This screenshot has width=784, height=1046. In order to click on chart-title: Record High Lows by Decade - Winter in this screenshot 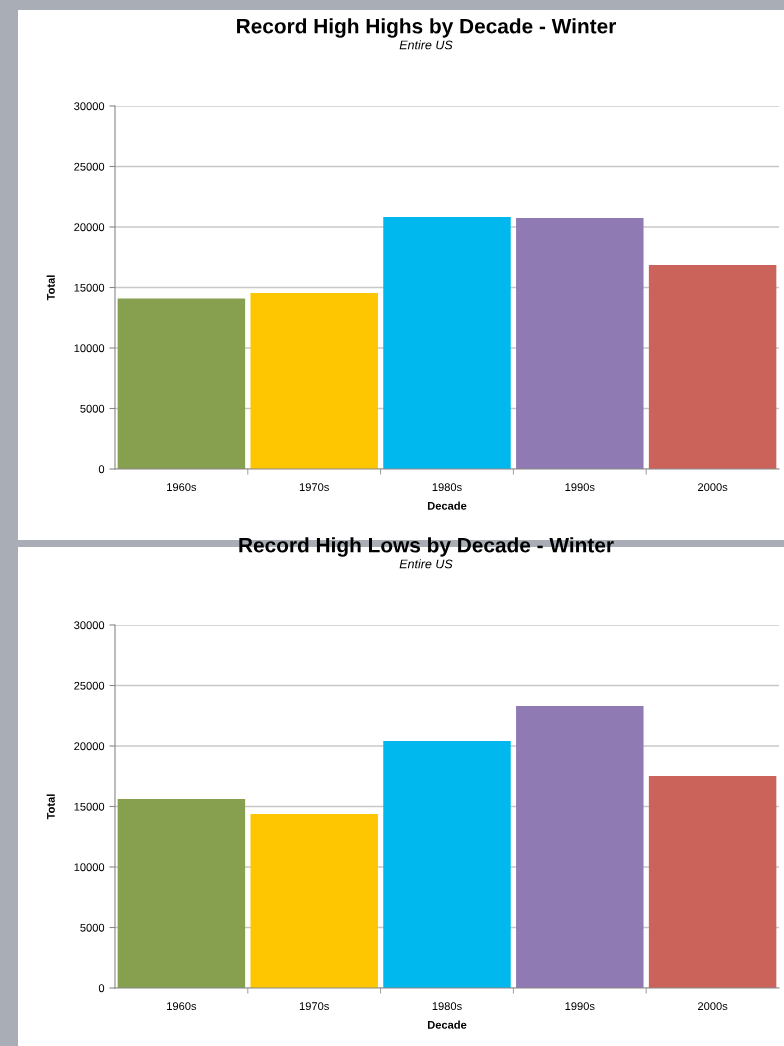, I will do `click(426, 547)`.